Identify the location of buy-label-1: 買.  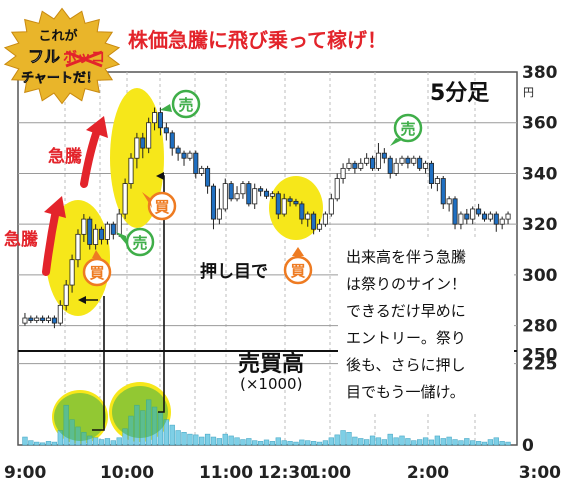
(96, 273).